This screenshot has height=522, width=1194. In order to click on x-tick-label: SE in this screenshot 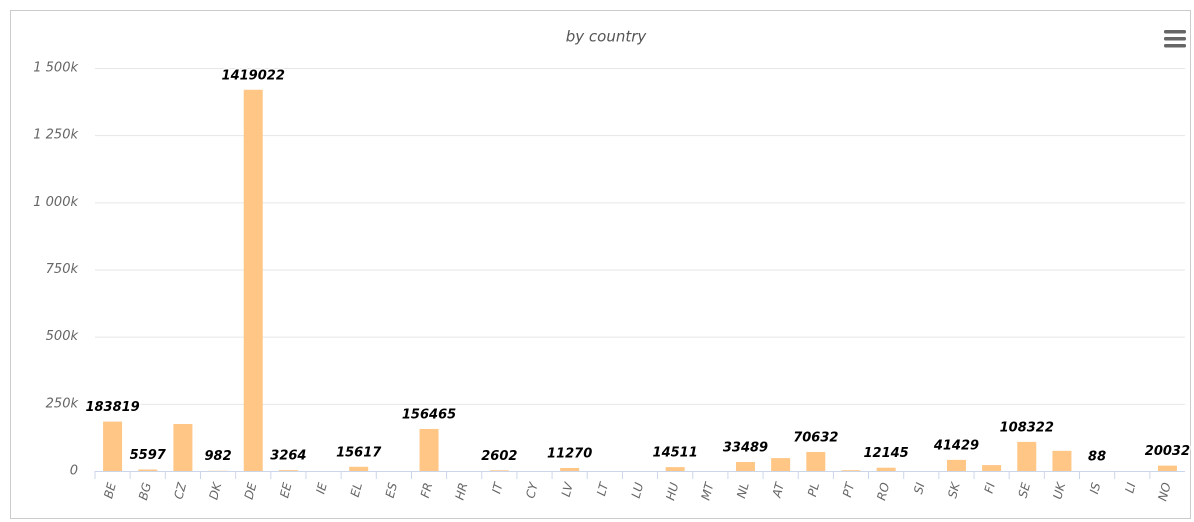, I will do `click(1025, 490)`.